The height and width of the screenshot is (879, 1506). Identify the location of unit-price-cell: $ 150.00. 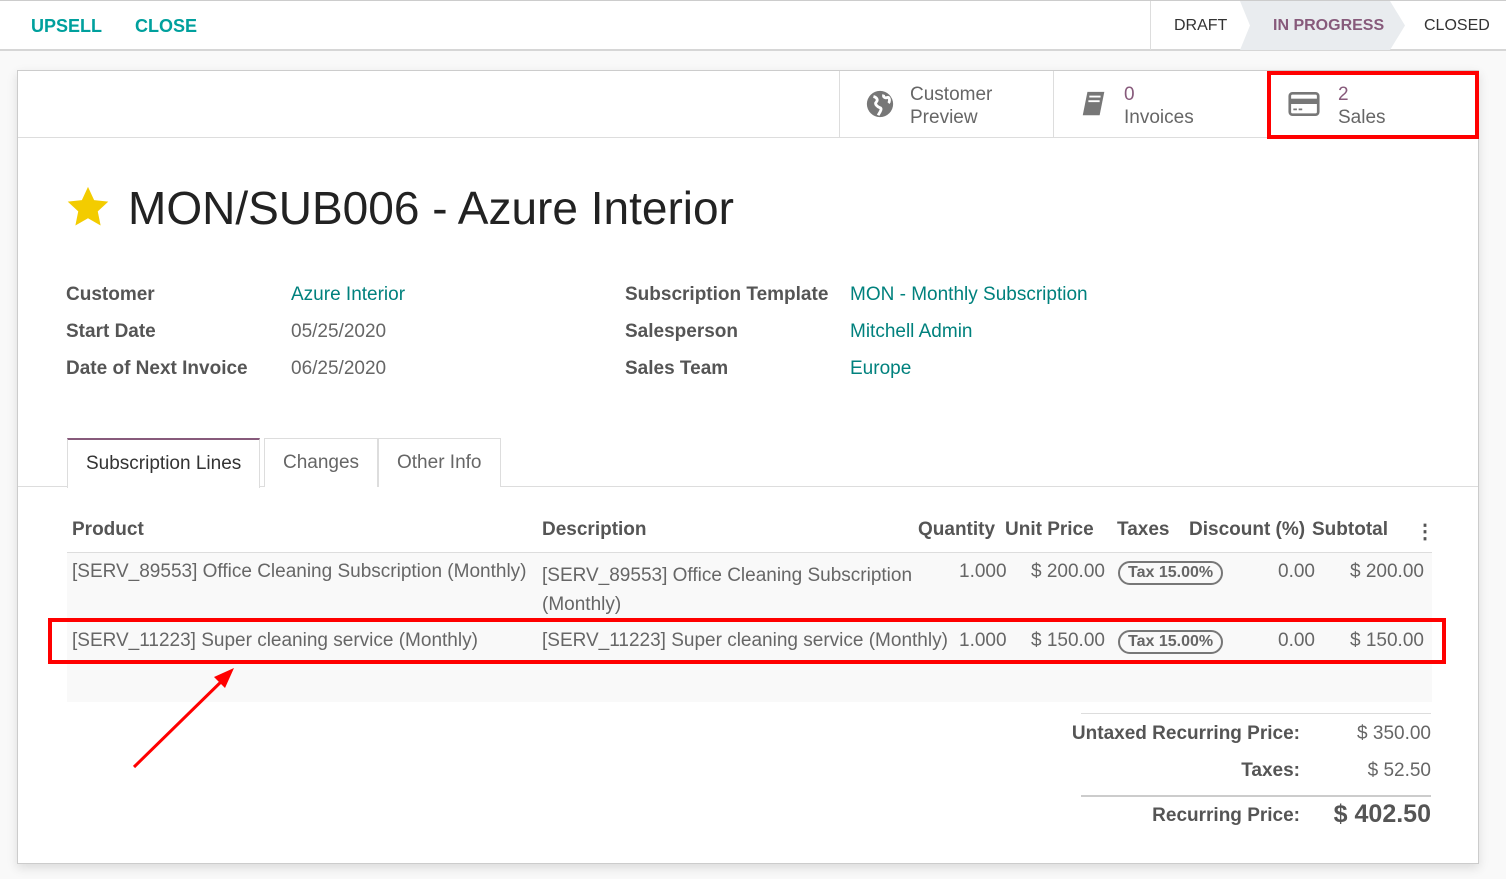
(1068, 640).